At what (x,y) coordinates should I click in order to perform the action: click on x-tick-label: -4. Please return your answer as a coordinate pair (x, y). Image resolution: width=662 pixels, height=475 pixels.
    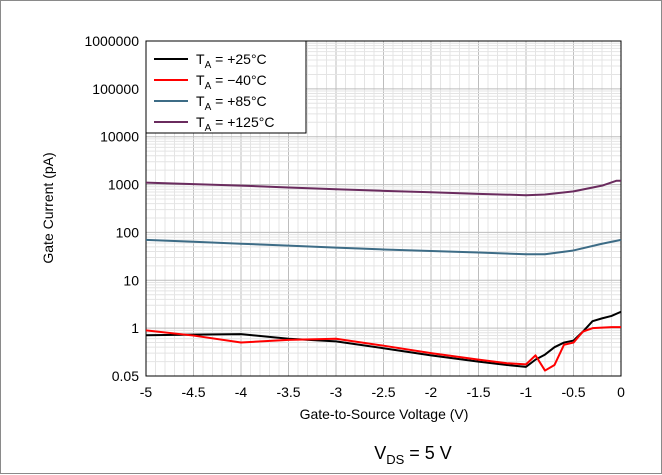
    Looking at the image, I should click on (241, 392).